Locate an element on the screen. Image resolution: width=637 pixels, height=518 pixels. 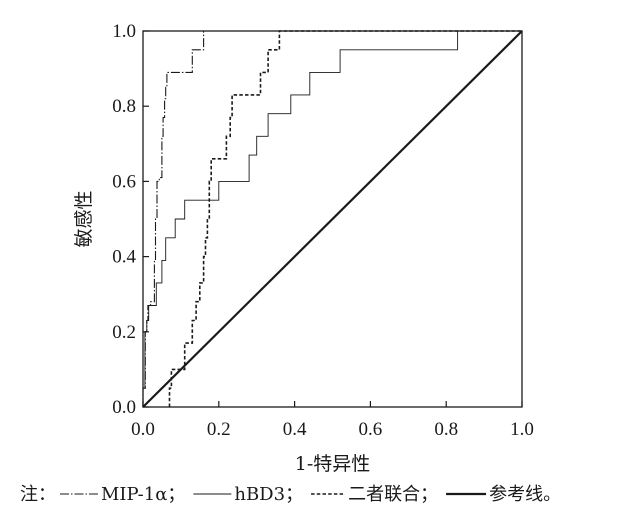
legend: 注： MIP-1α； hBD3； 二者联合； 参考线。 is located at coordinates (290, 494).